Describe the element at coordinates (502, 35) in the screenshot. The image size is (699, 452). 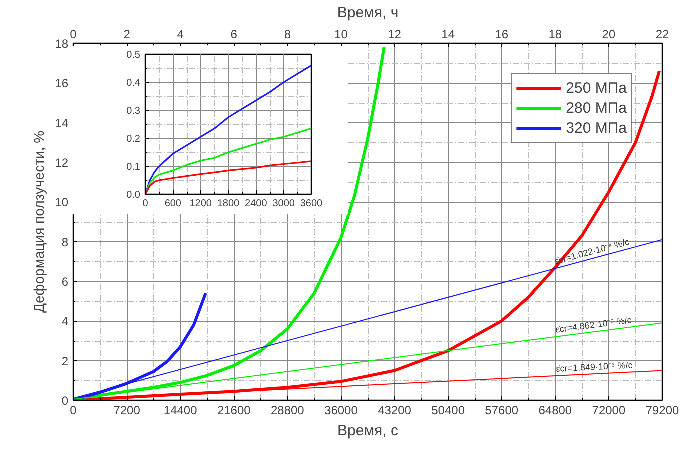
I see `x2-tick-label: 16` at that location.